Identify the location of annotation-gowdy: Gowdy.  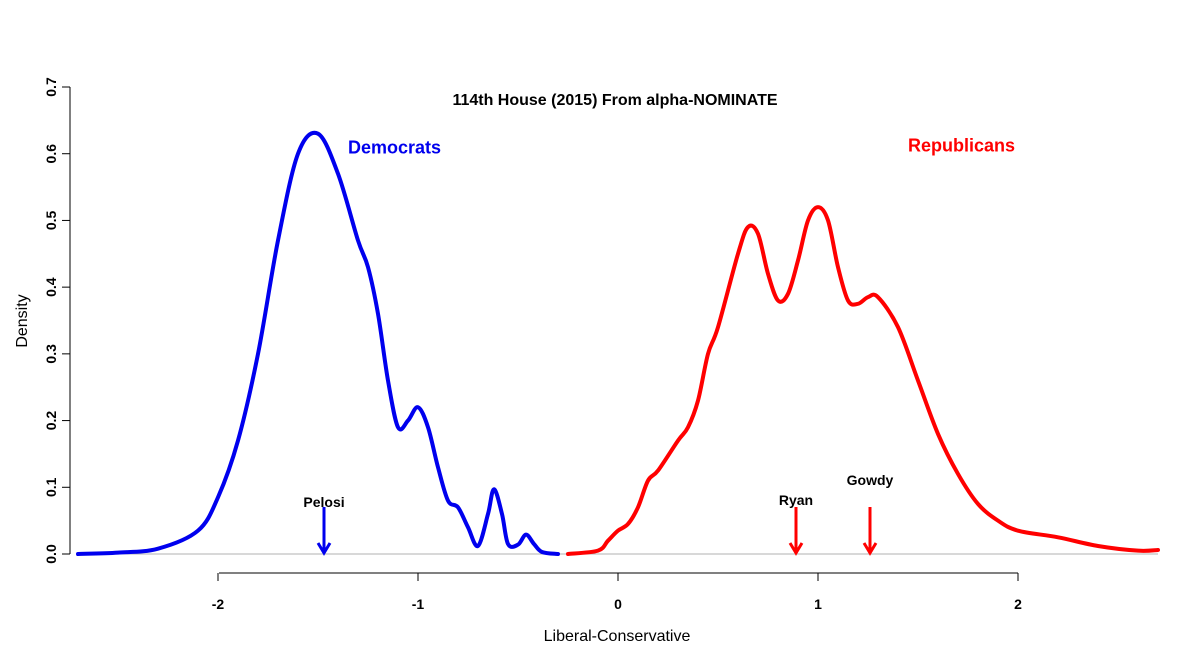
(870, 512).